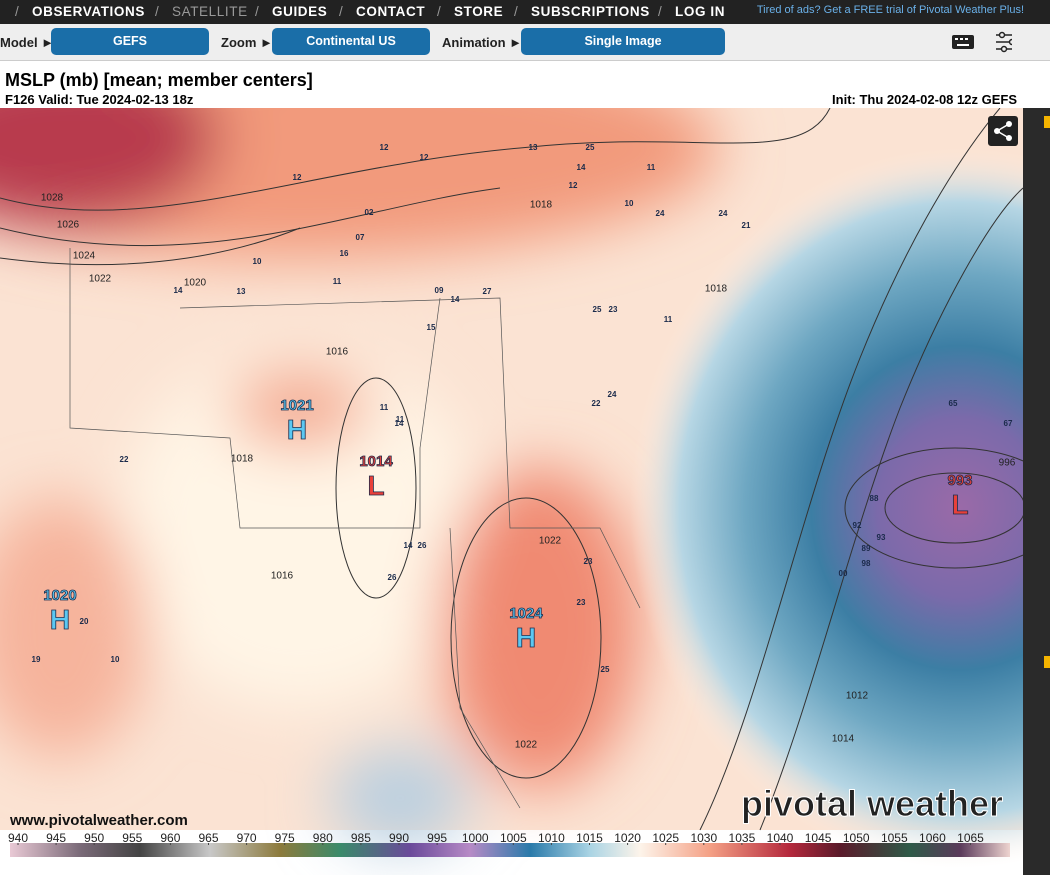 The image size is (1050, 875). What do you see at coordinates (422, 545) in the screenshot?
I see `member-label: 26` at bounding box center [422, 545].